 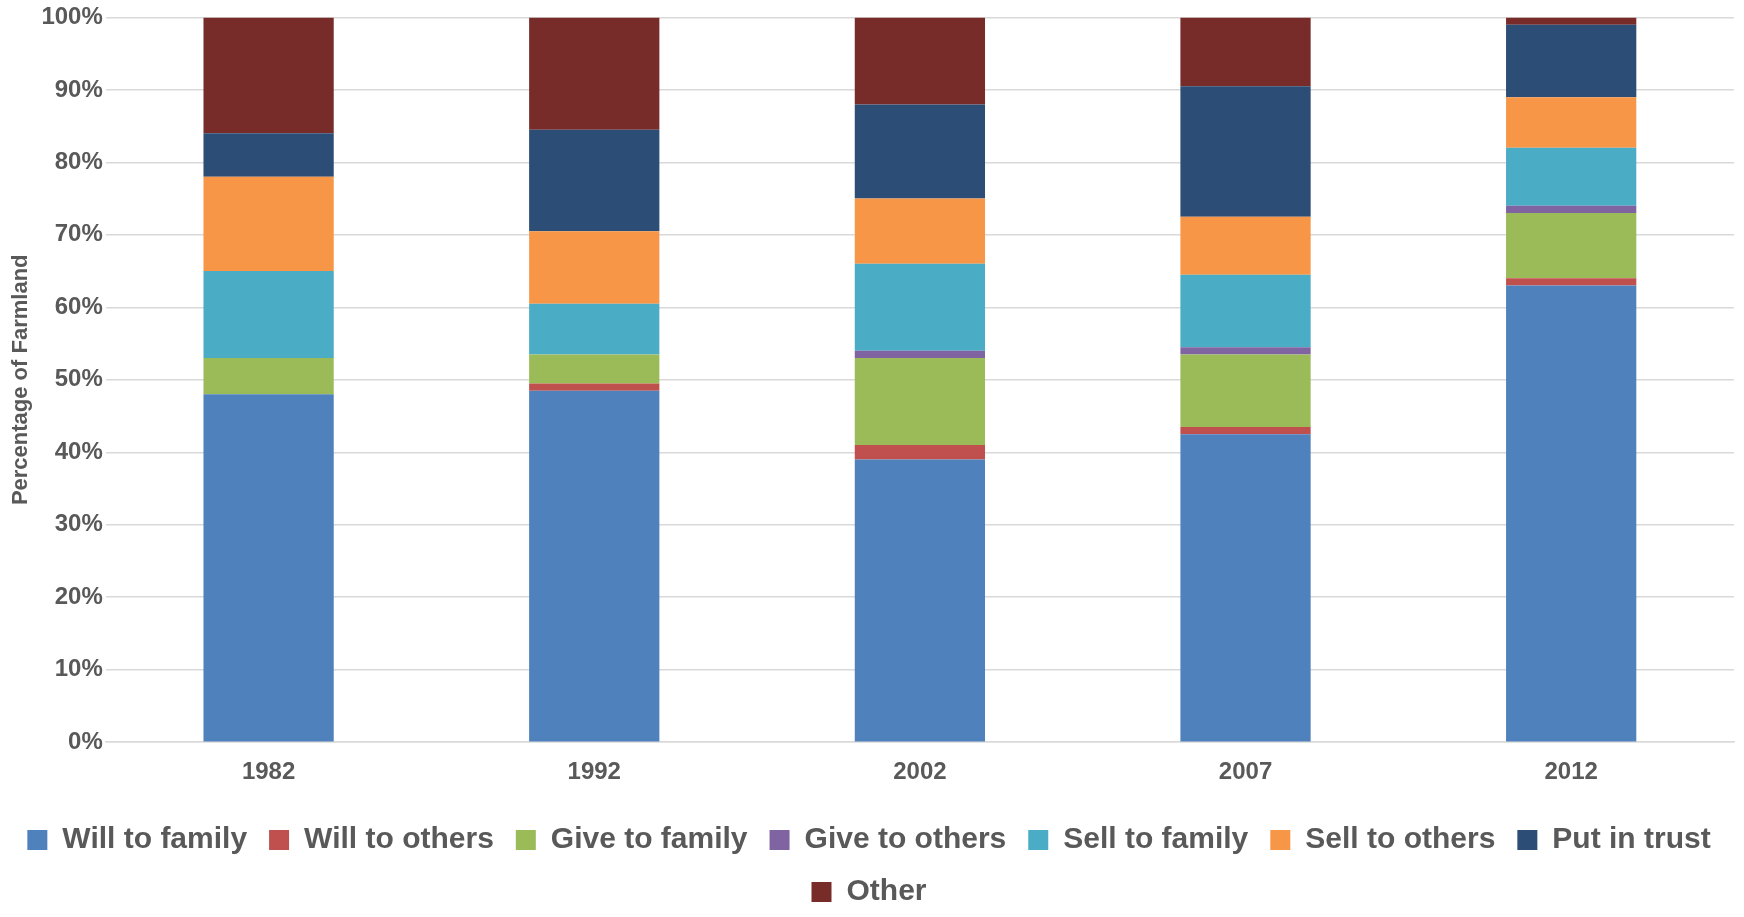 I want to click on legend-label: Other, so click(x=886, y=890).